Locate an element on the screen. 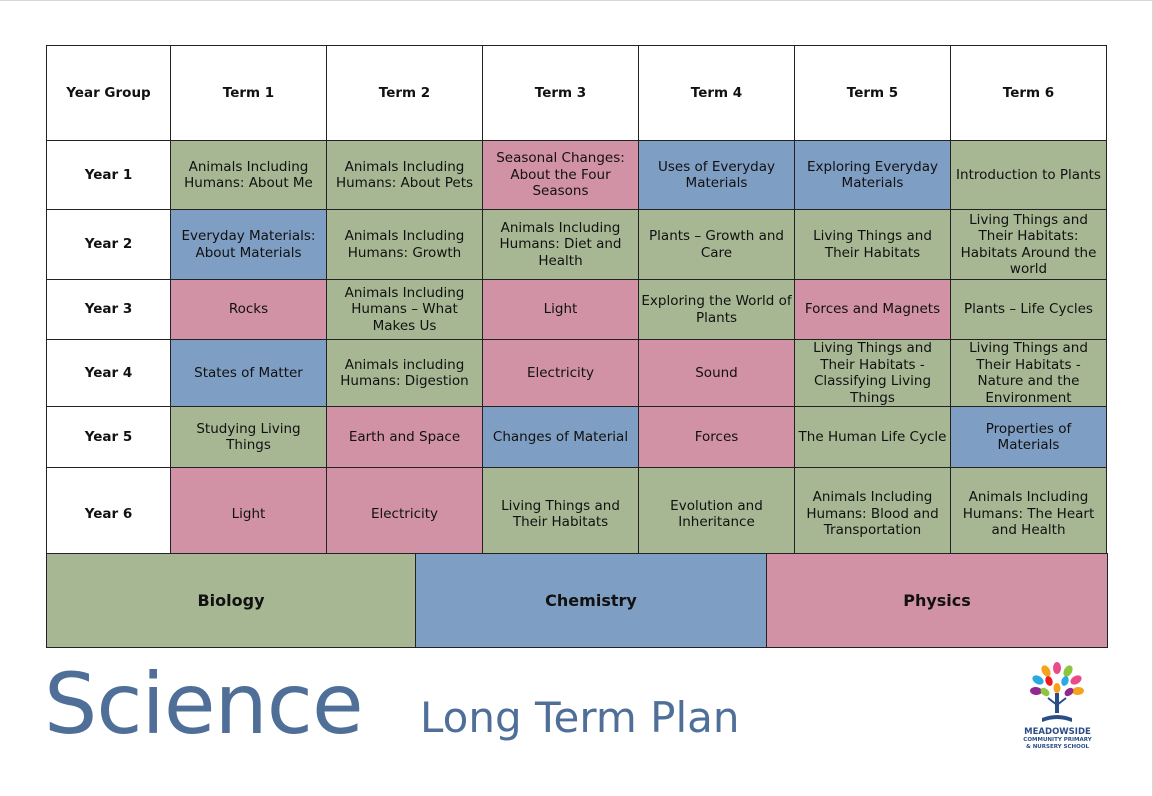  topic-cell: Forces and Magnets is located at coordinates (872, 309).